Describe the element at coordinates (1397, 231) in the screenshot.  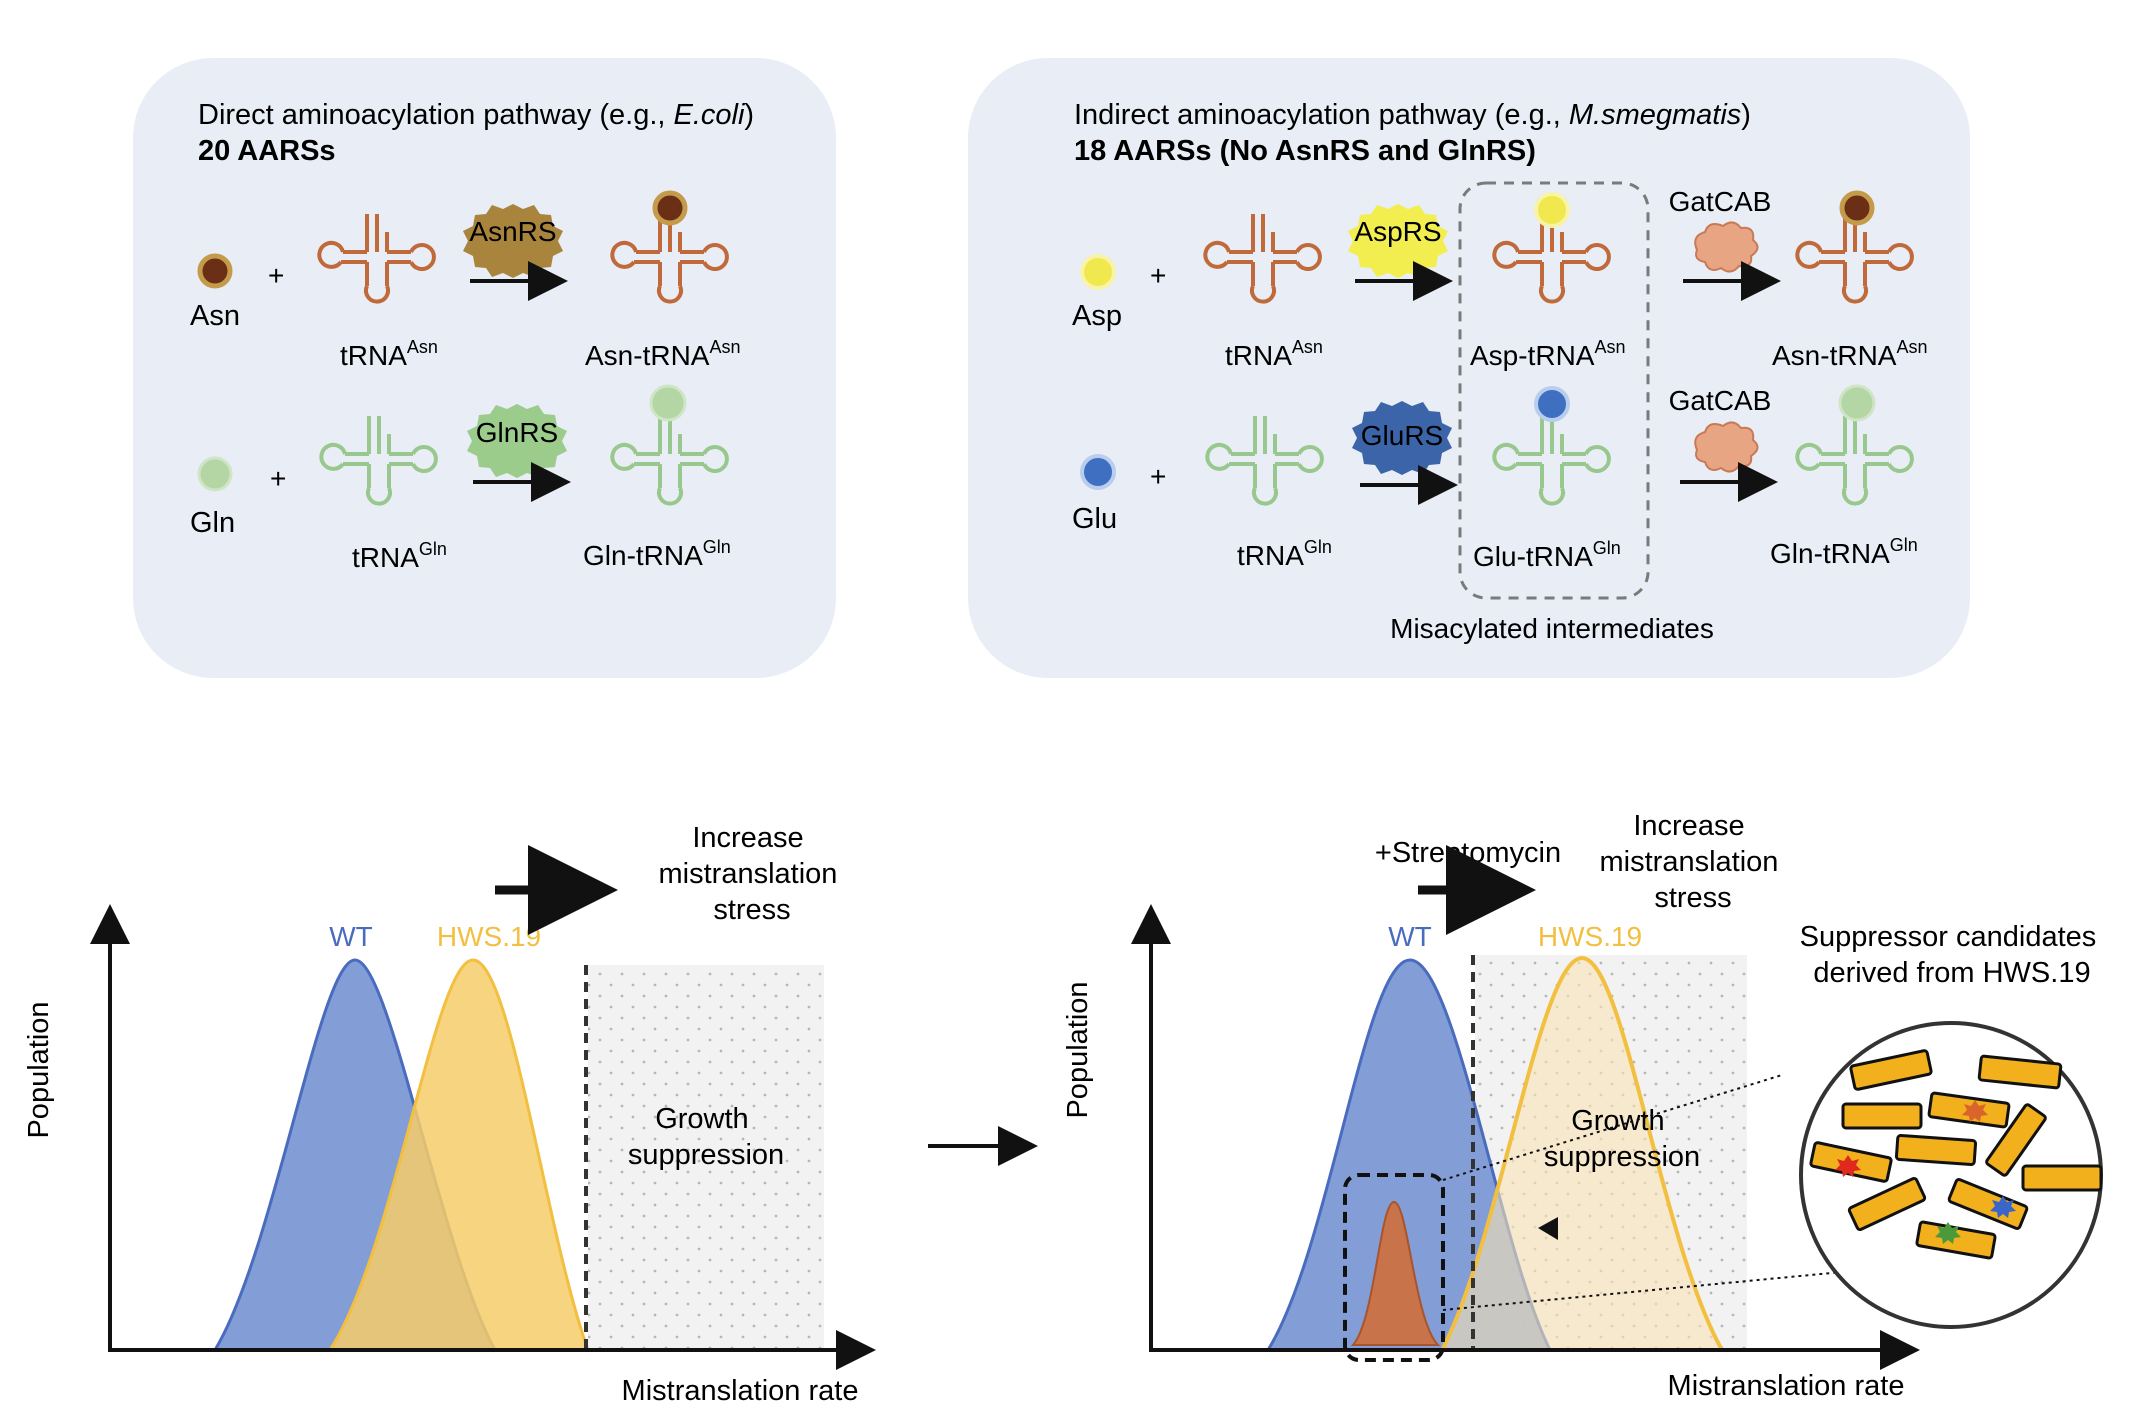
I see `asprs-label: AspRS` at that location.